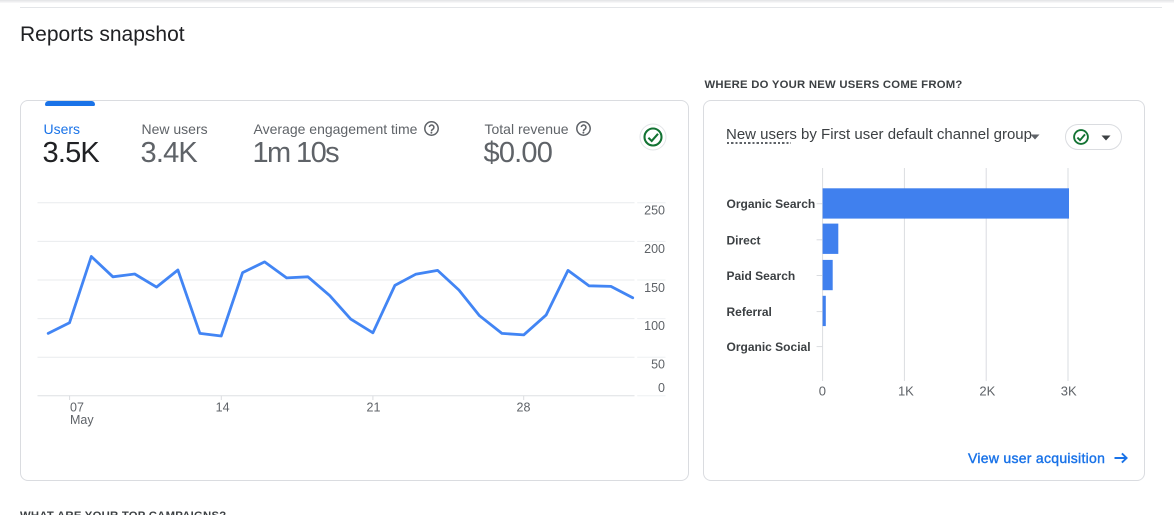 The image size is (1174, 515). Describe the element at coordinates (654, 325) in the screenshot. I see `svg-text: 100` at that location.